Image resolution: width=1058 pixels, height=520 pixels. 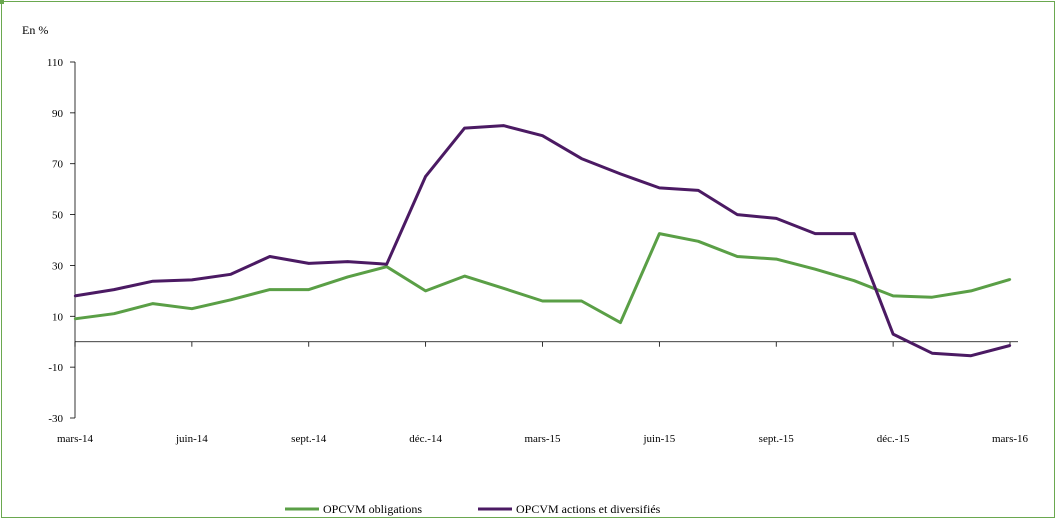 I want to click on y-tick-label: 30, so click(x=58, y=266).